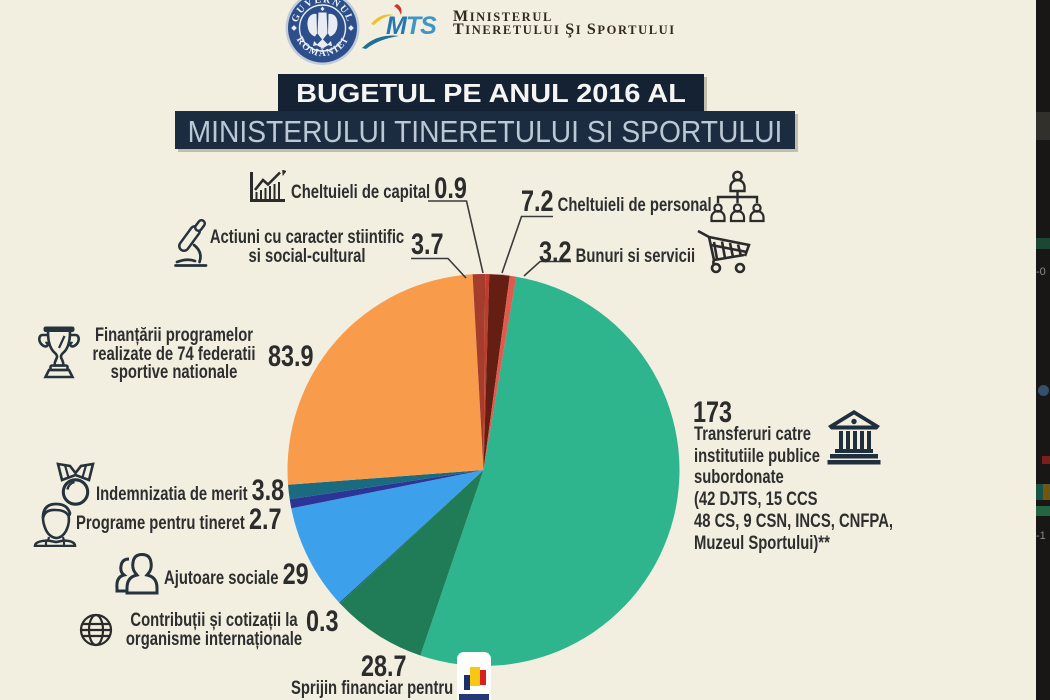 Image resolution: width=1050 pixels, height=700 pixels. I want to click on svg-text: MTS, so click(411, 26).